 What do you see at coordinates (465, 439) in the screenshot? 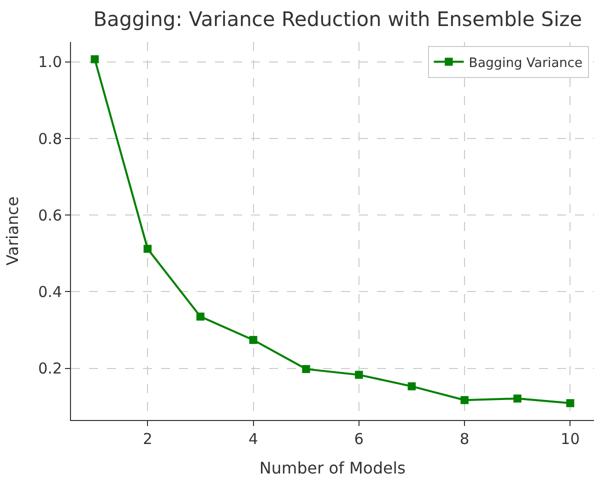
I see `x-tick-label: 8` at bounding box center [465, 439].